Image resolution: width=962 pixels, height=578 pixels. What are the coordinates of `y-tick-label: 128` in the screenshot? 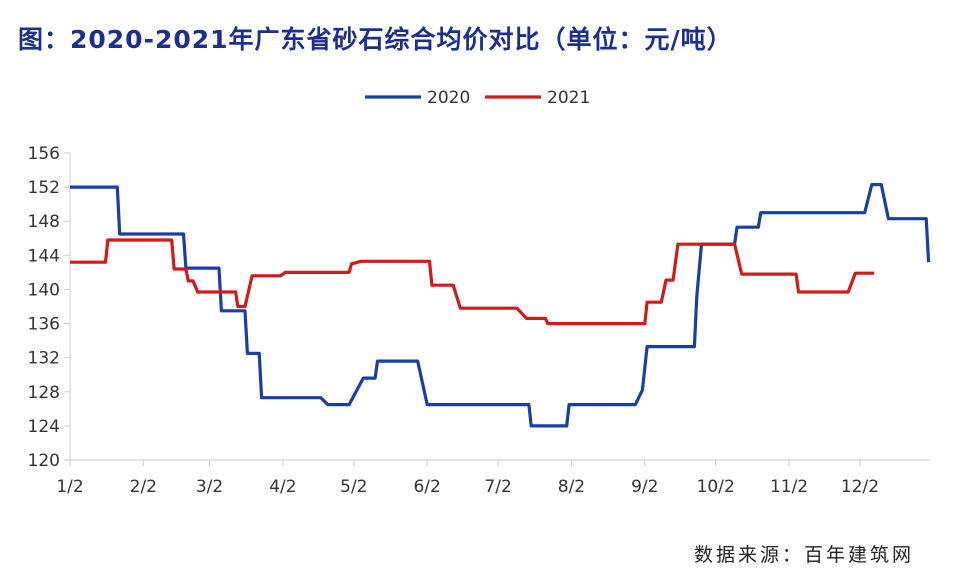 It's located at (44, 393).